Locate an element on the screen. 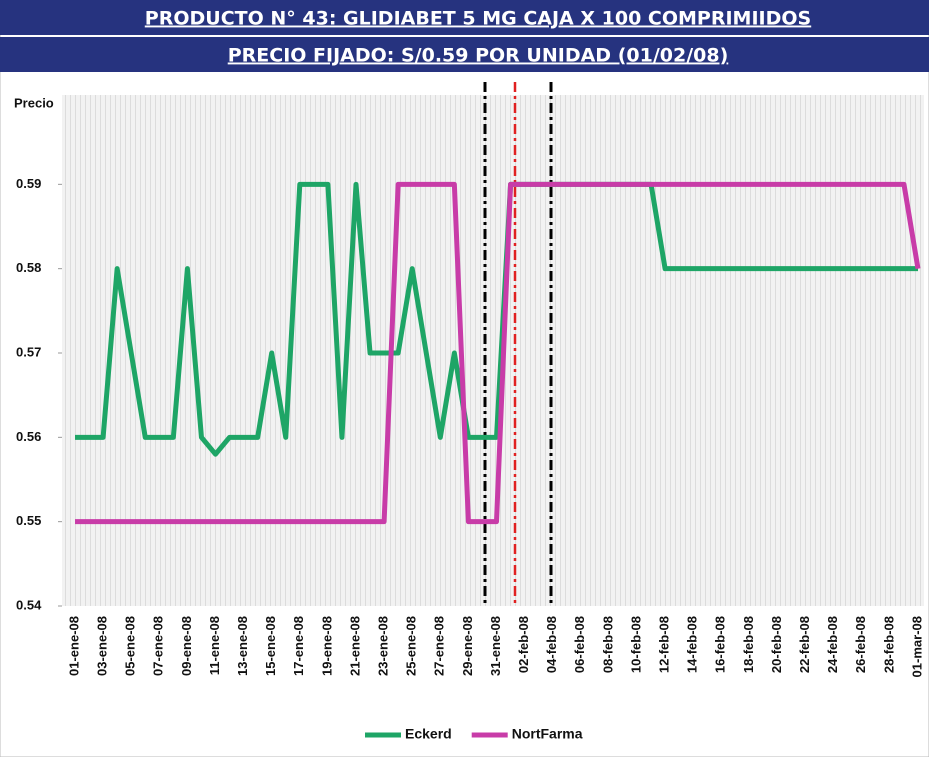 The image size is (929, 757). x-tick-label: 07-ene-08 is located at coordinates (158, 646).